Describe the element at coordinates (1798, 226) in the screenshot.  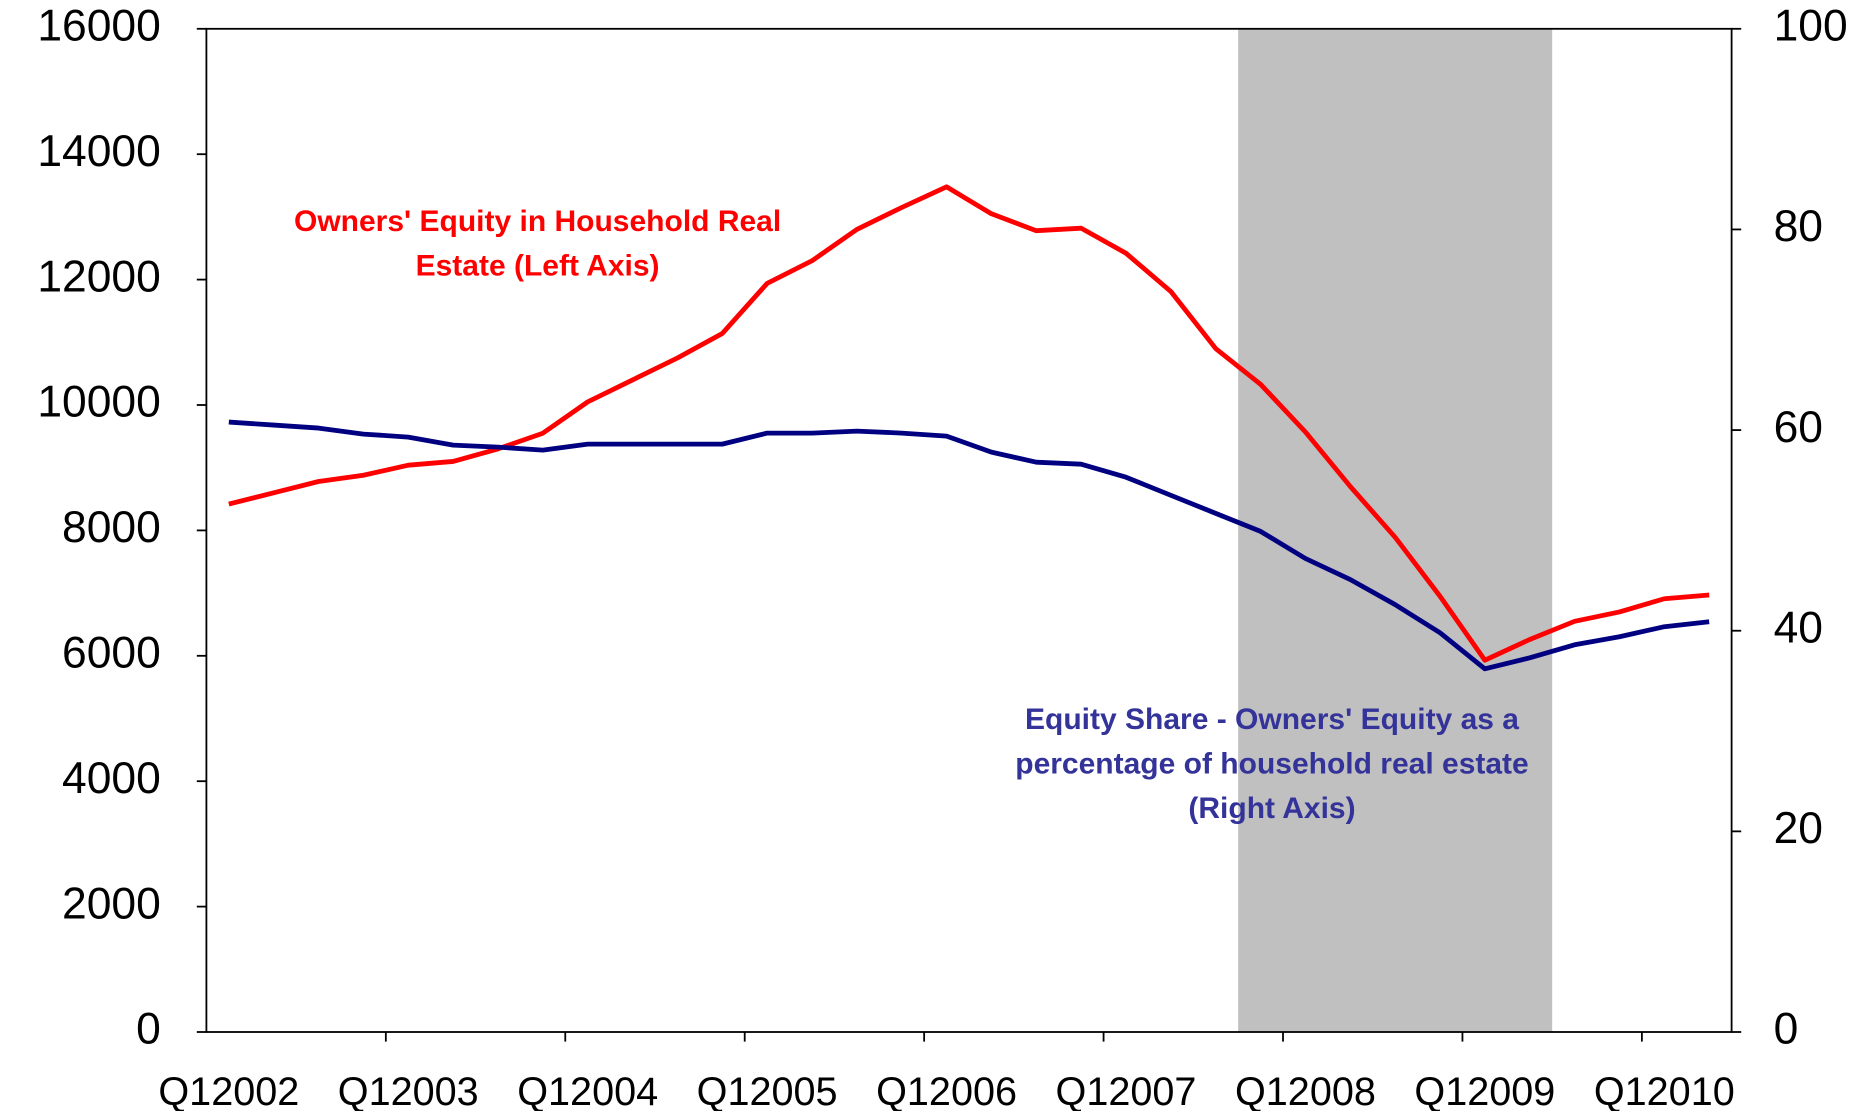
I see `y2-tick-label: 80` at that location.